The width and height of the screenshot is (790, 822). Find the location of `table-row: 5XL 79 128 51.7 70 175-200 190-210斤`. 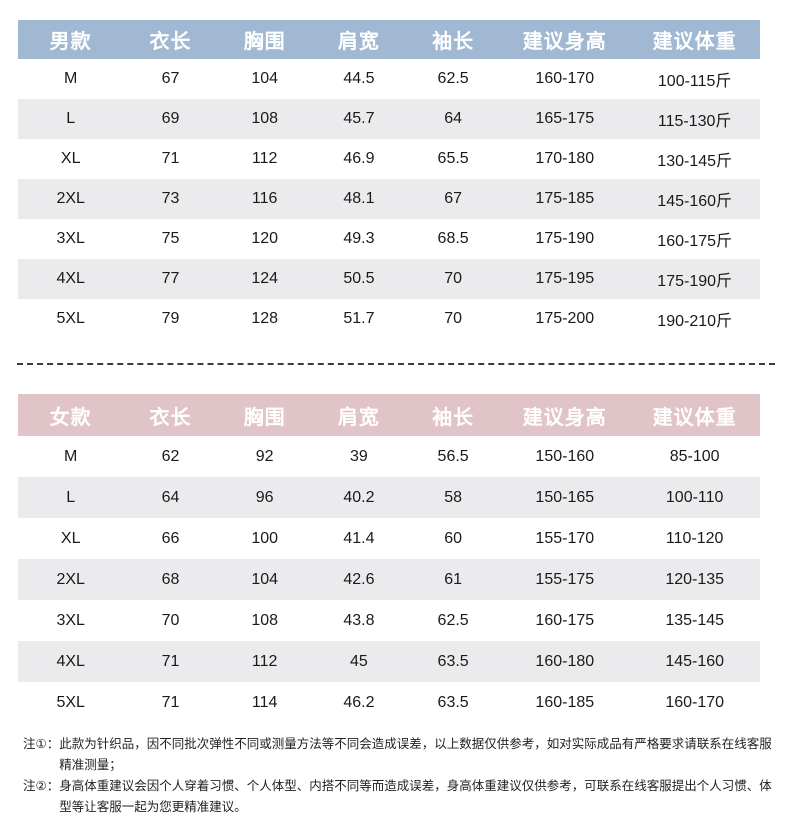

table-row: 5XL 79 128 51.7 70 175-200 190-210斤 is located at coordinates (389, 319).